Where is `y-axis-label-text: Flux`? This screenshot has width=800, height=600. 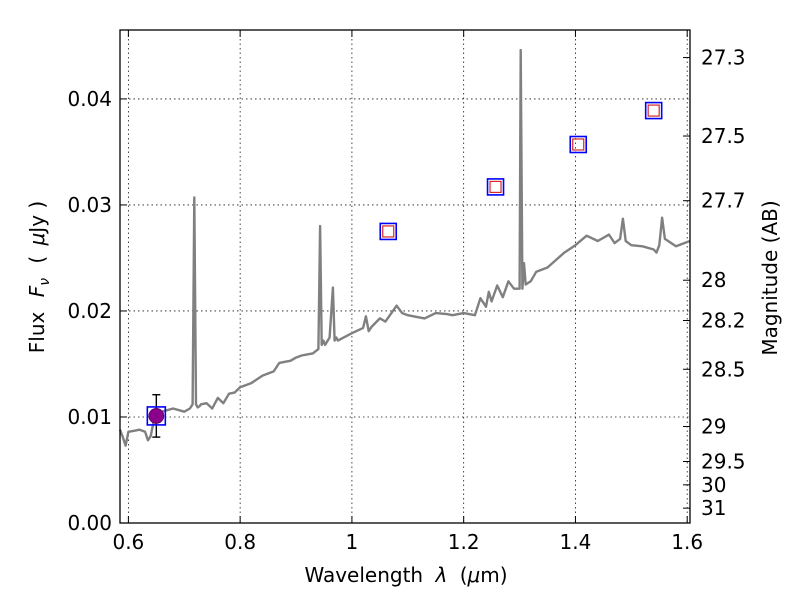 y-axis-label-text: Flux is located at coordinates (37, 332).